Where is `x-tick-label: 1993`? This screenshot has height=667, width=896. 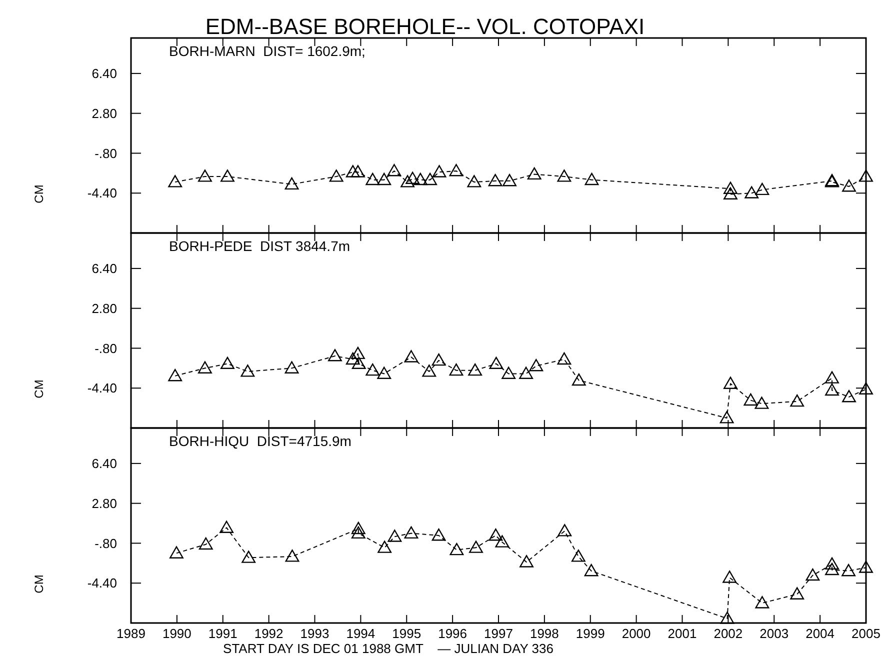 x-tick-label: 1993 is located at coordinates (315, 633).